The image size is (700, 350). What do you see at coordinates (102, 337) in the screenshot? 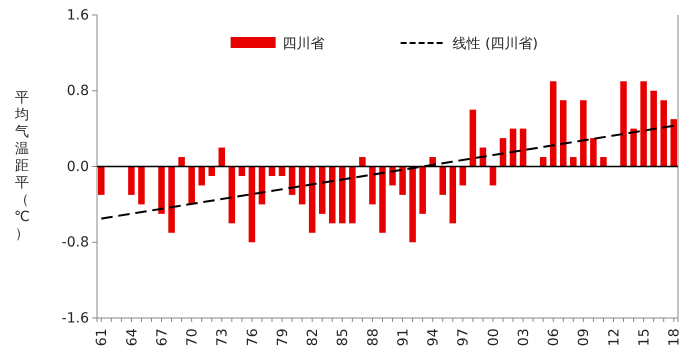
I see `x-tick-label: 61` at bounding box center [102, 337].